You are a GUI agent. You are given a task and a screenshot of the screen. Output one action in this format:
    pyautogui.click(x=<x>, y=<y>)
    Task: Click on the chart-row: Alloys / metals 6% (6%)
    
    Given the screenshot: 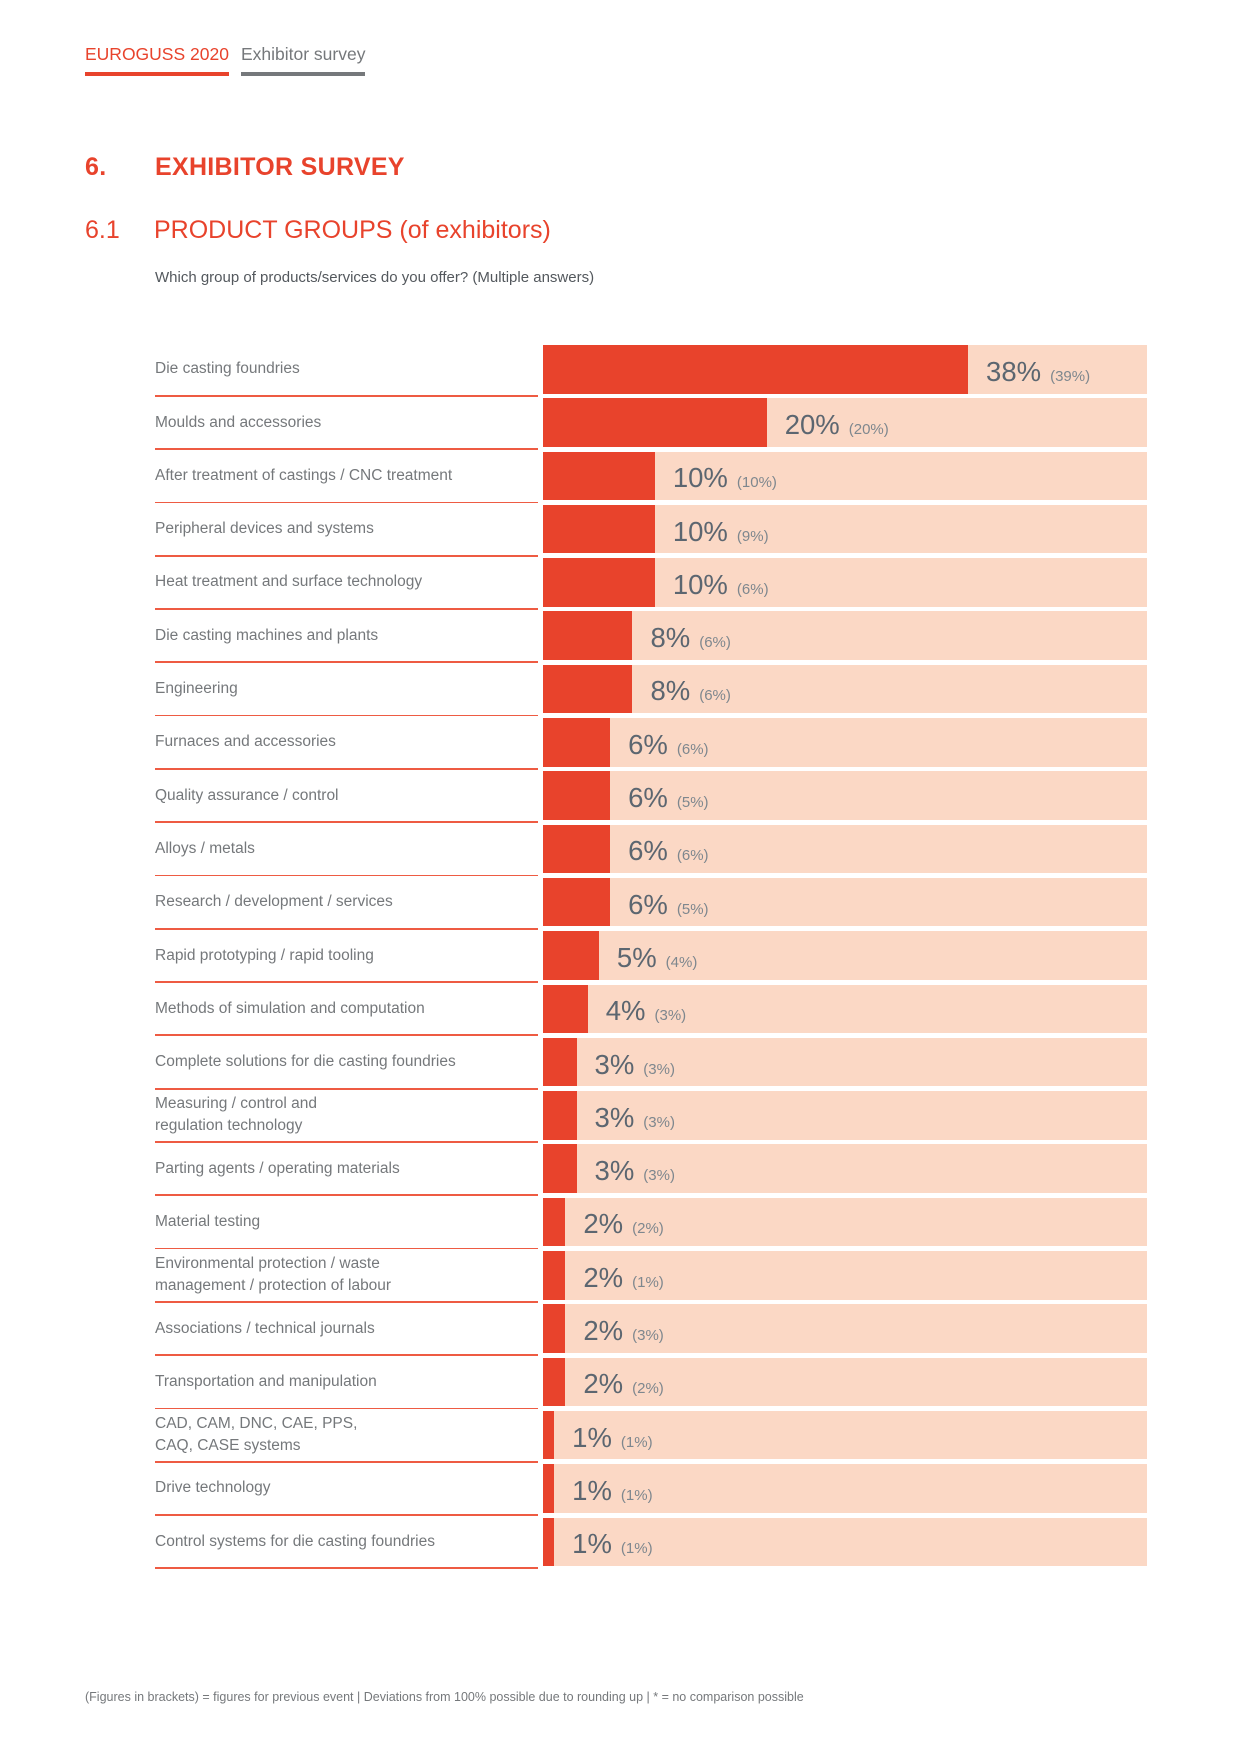 What is the action you would take?
    pyautogui.click(x=651, y=851)
    